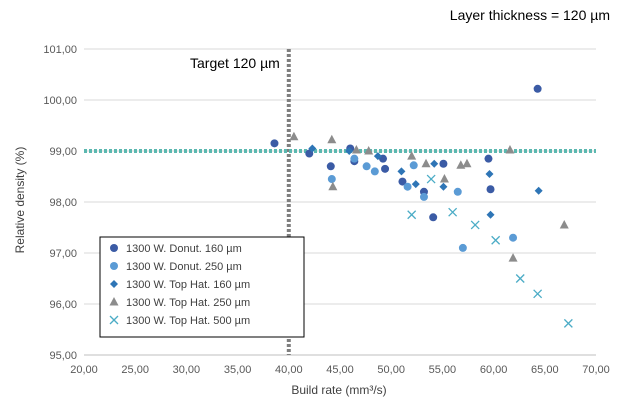  Describe the element at coordinates (184, 249) in the screenshot. I see `legend-label: 1300 W. Donut. 160 µm` at that location.